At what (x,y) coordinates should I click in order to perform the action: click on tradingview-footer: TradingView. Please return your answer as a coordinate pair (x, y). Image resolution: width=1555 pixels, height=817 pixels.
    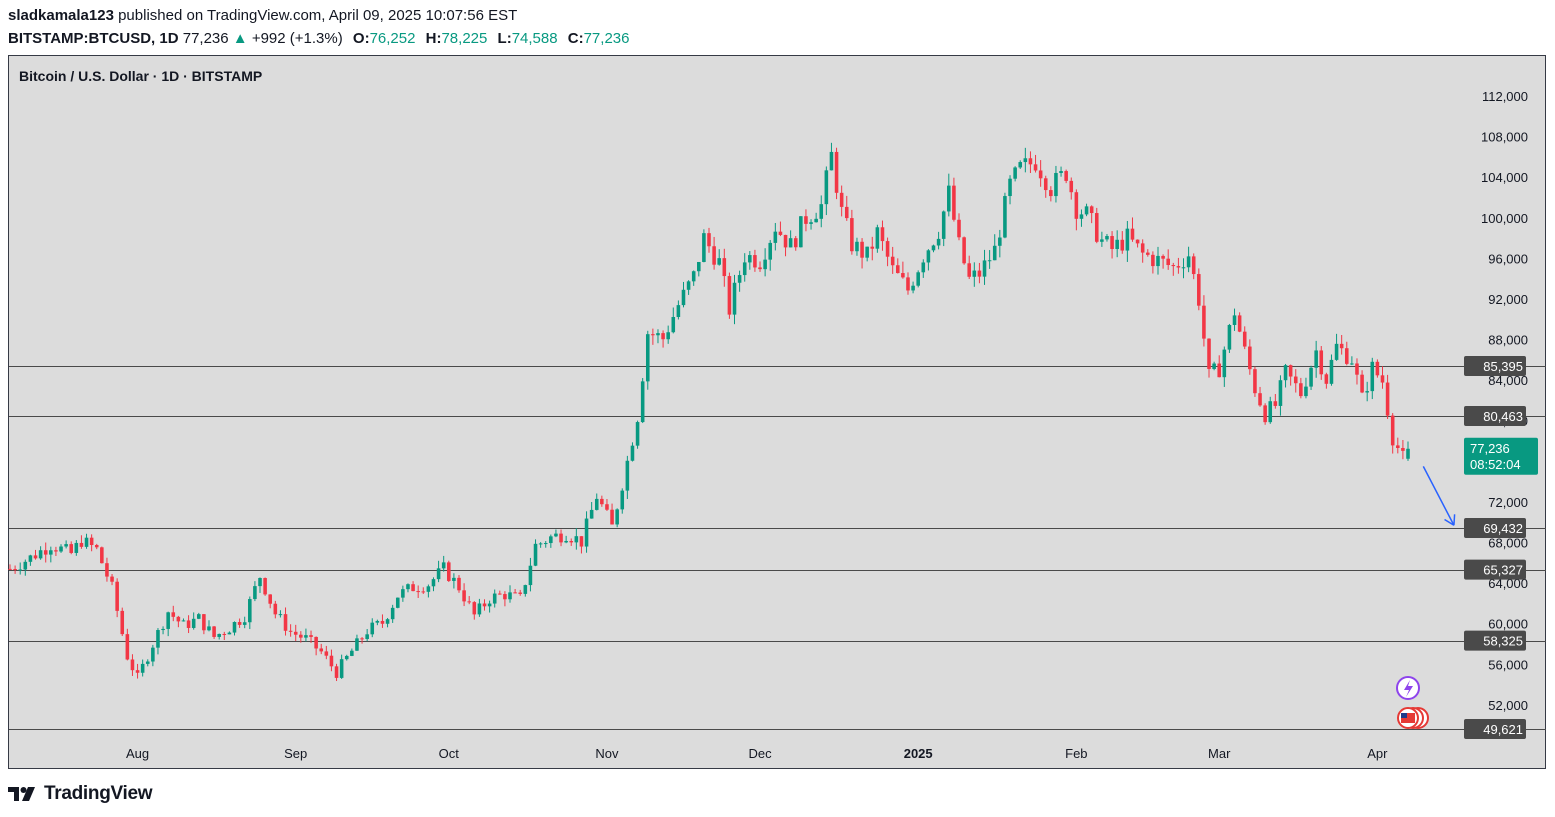
    Looking at the image, I should click on (80, 794).